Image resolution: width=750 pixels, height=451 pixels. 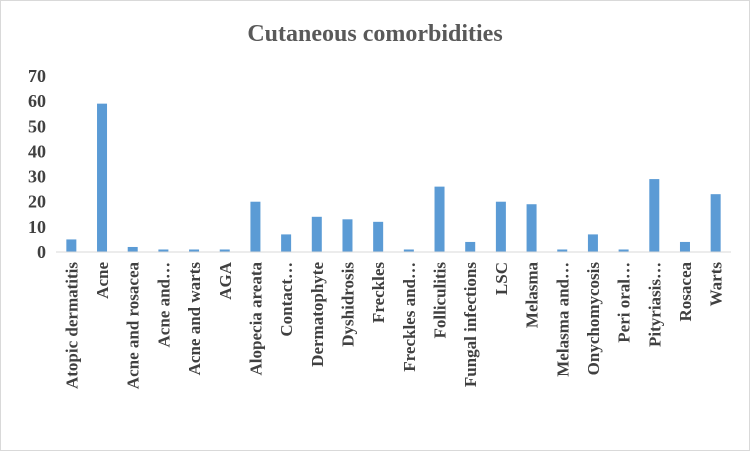 What do you see at coordinates (102, 280) in the screenshot?
I see `x-tick-label: Acne` at bounding box center [102, 280].